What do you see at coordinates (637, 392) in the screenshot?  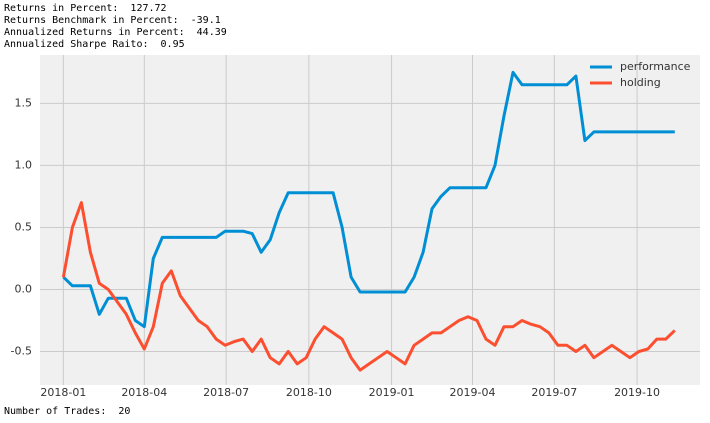 I see `x-tick-label: 2019-10` at bounding box center [637, 392].